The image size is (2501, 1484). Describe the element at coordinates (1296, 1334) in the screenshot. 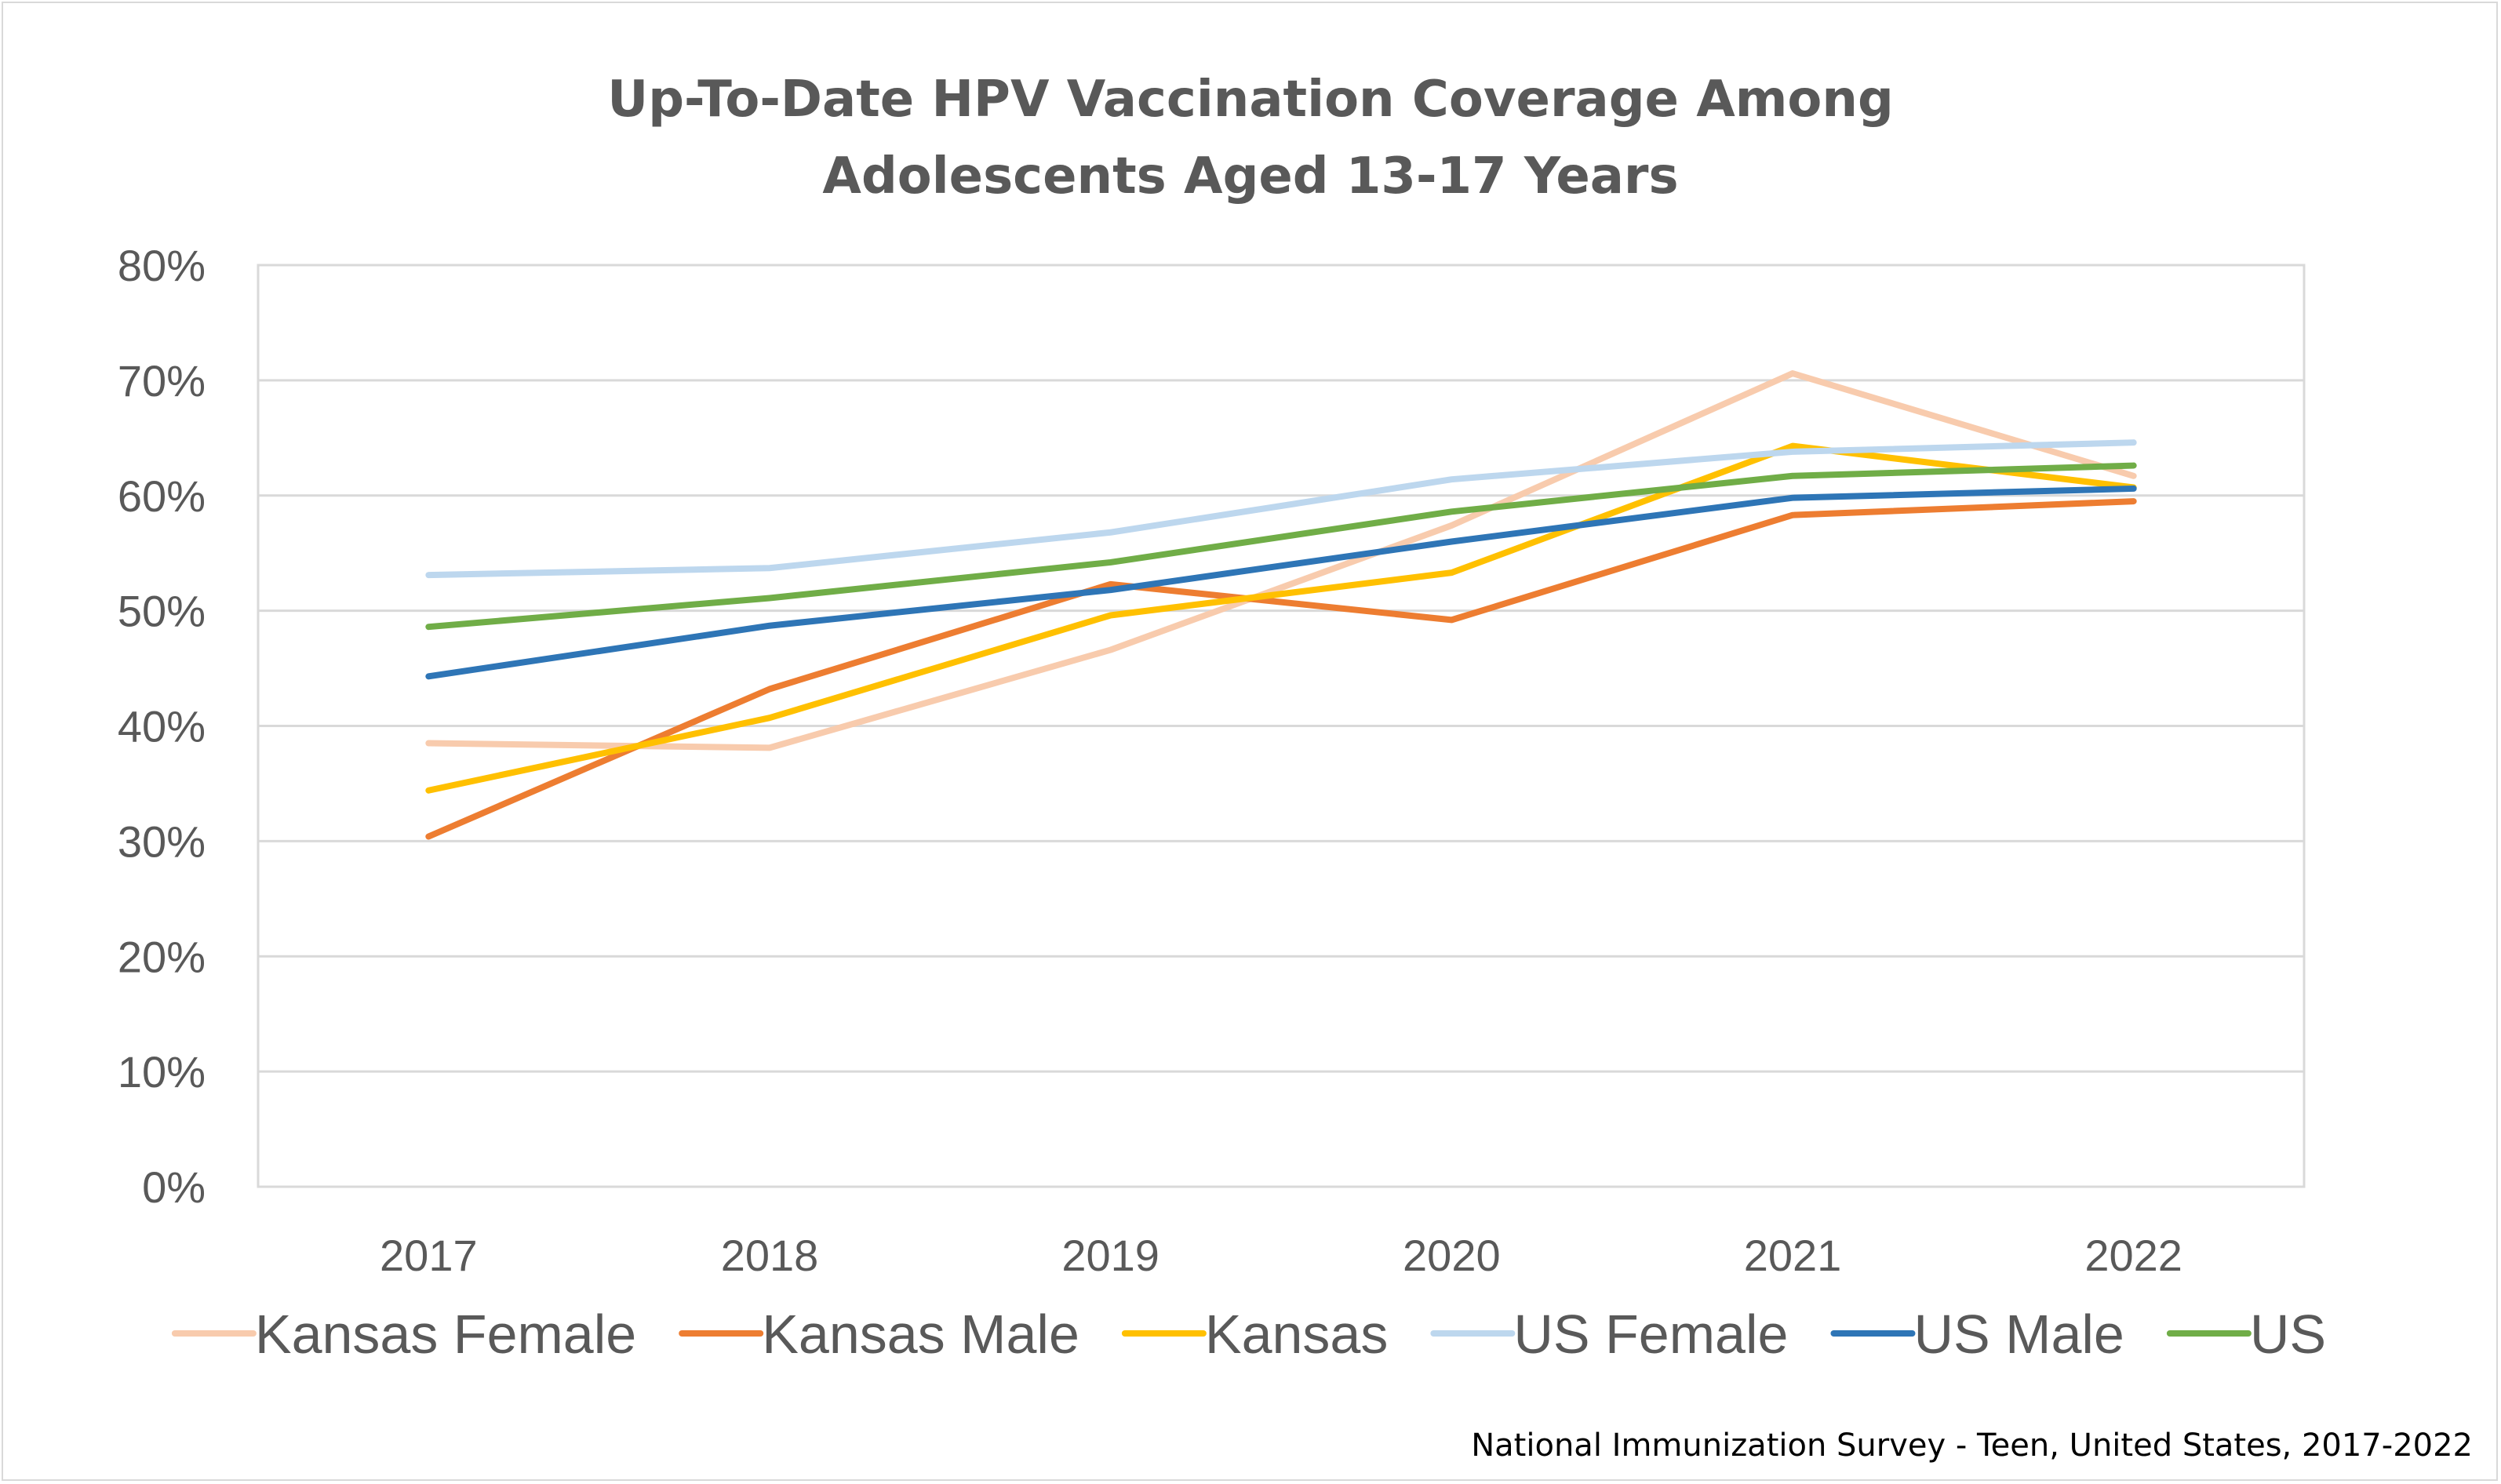

I see `legend-label: Kansas` at that location.